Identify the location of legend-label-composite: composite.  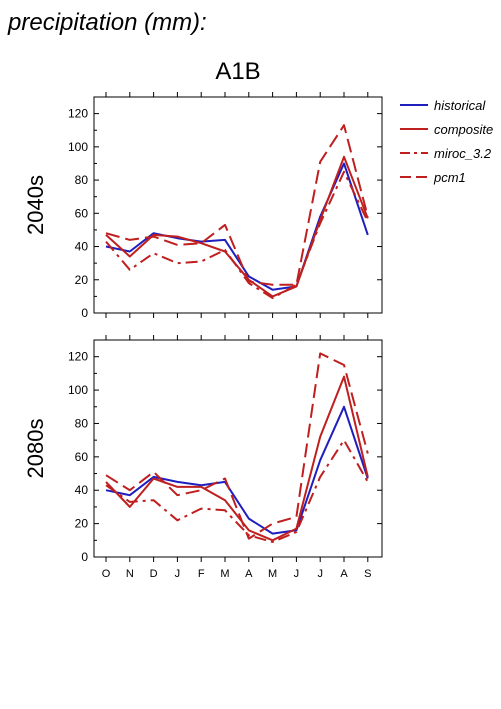
(463, 129).